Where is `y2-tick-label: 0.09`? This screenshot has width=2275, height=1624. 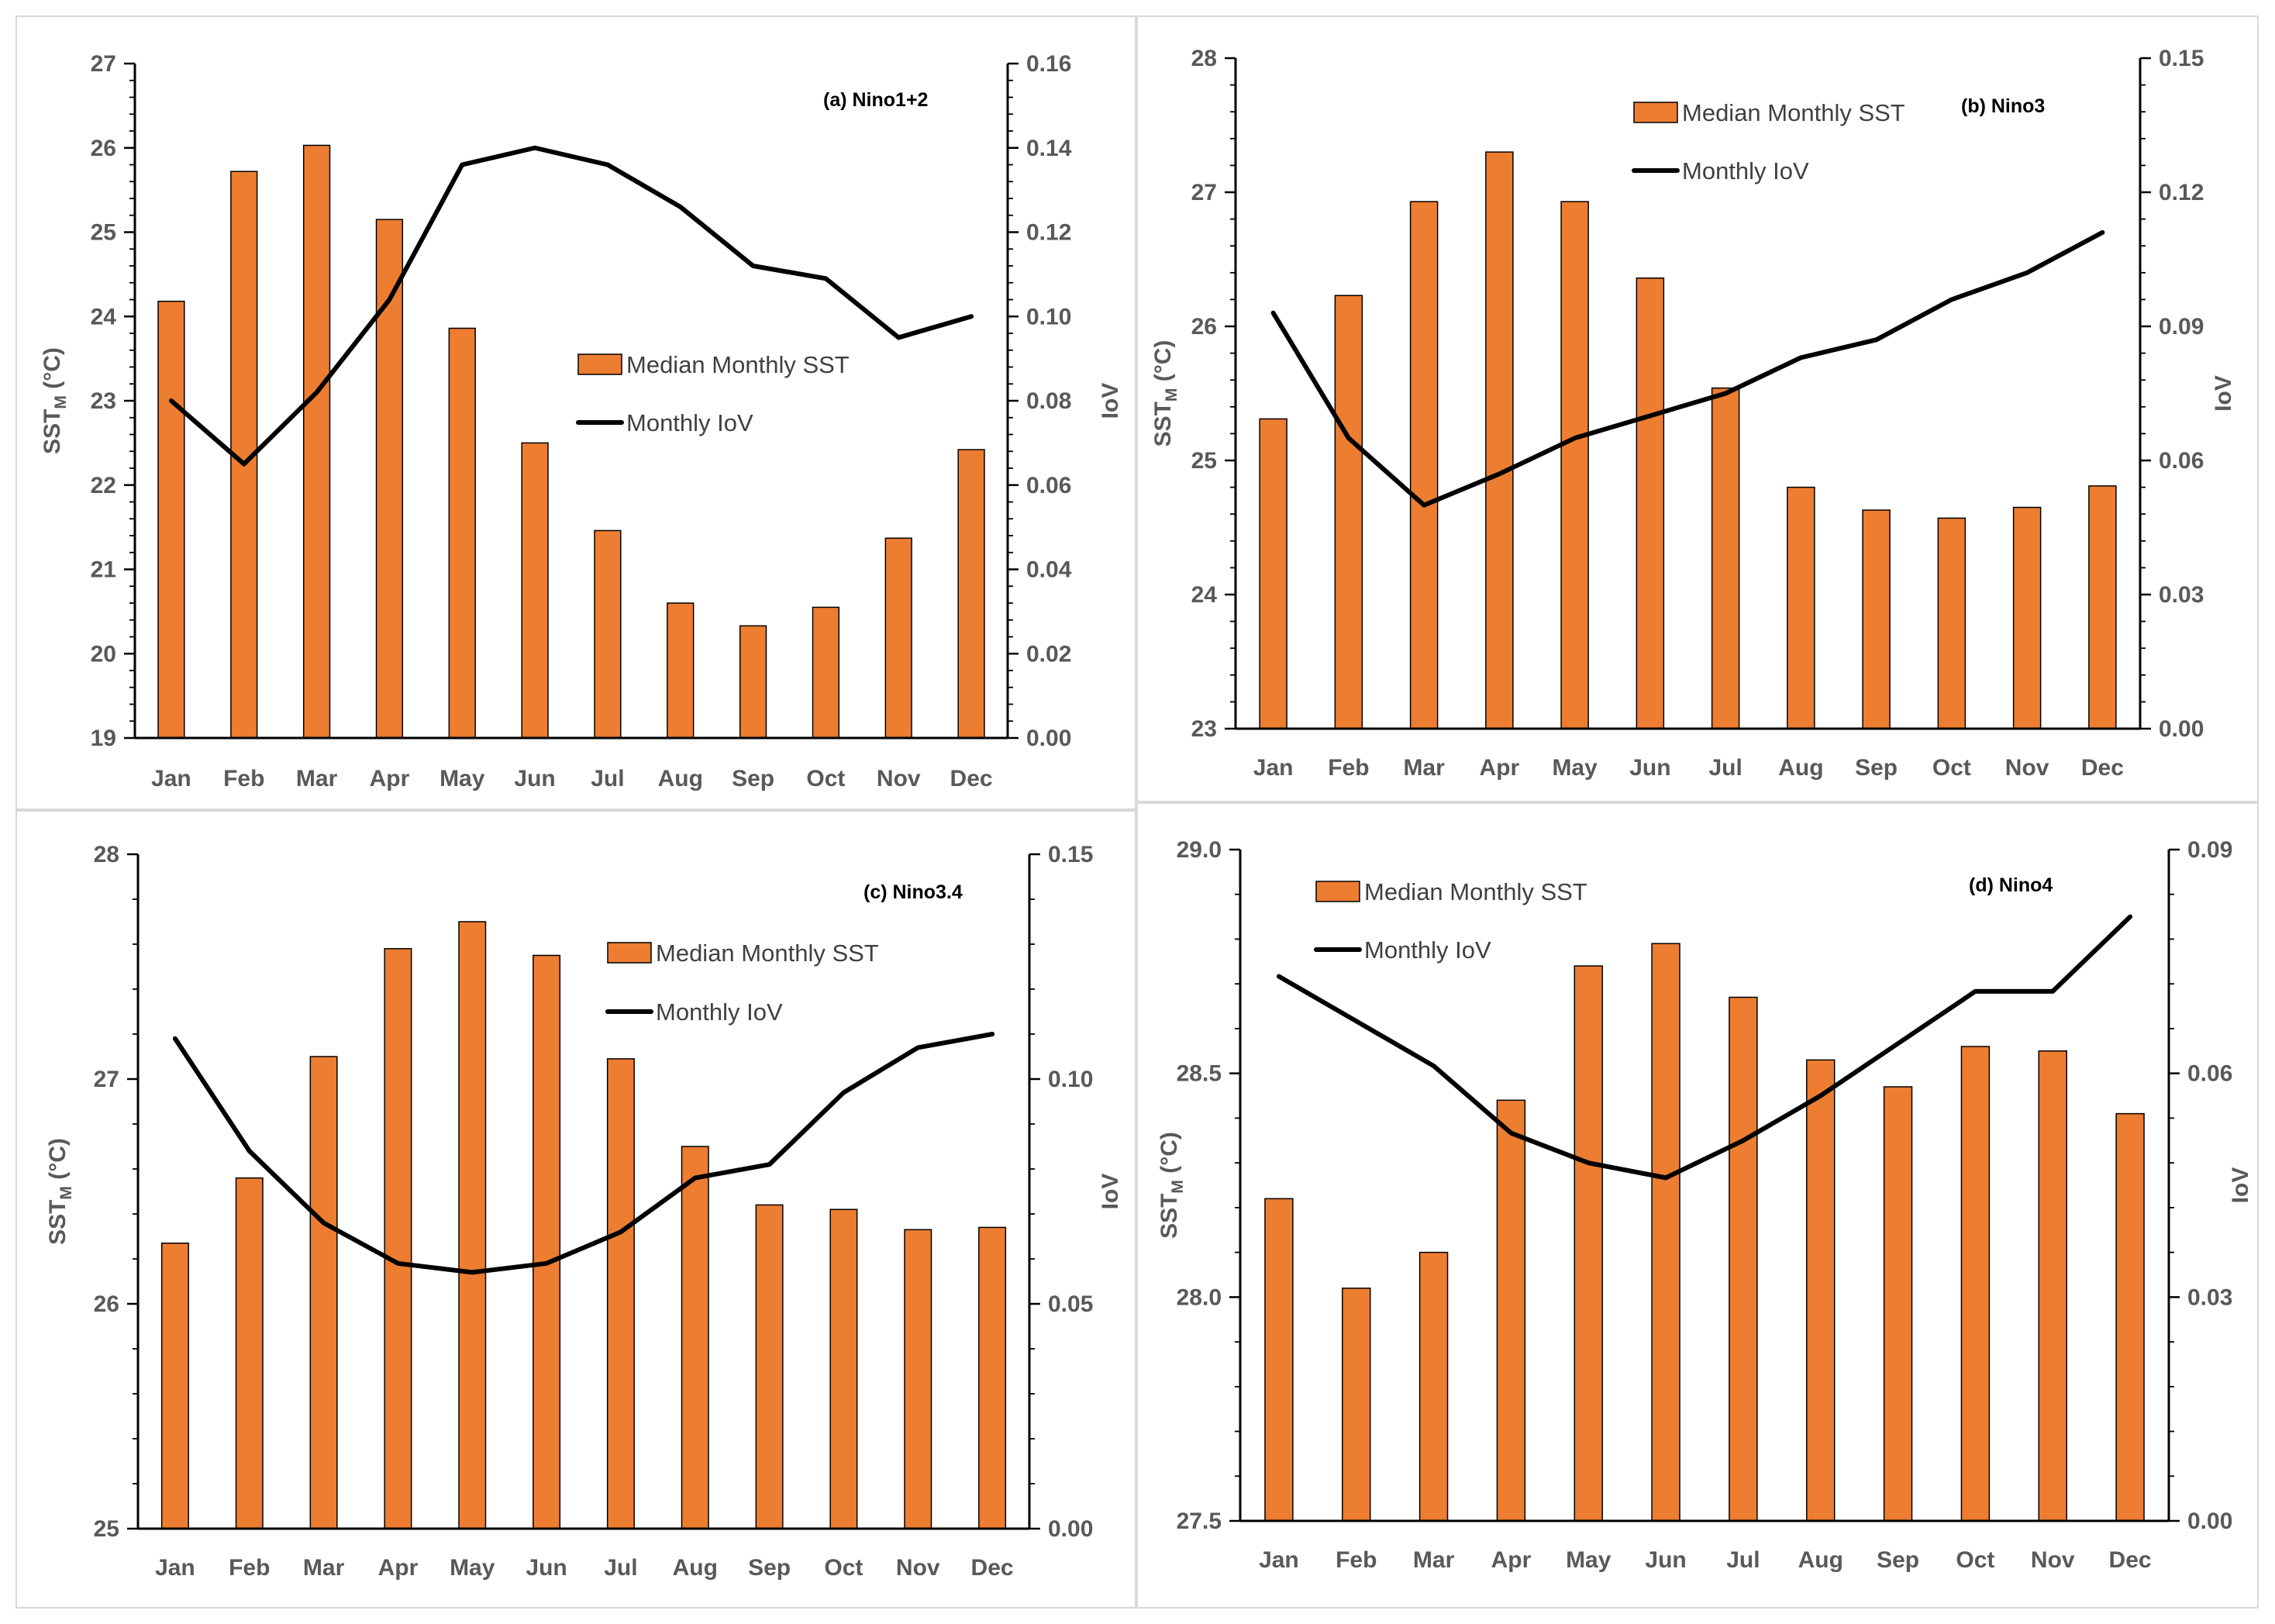
y2-tick-label: 0.09 is located at coordinates (2209, 850).